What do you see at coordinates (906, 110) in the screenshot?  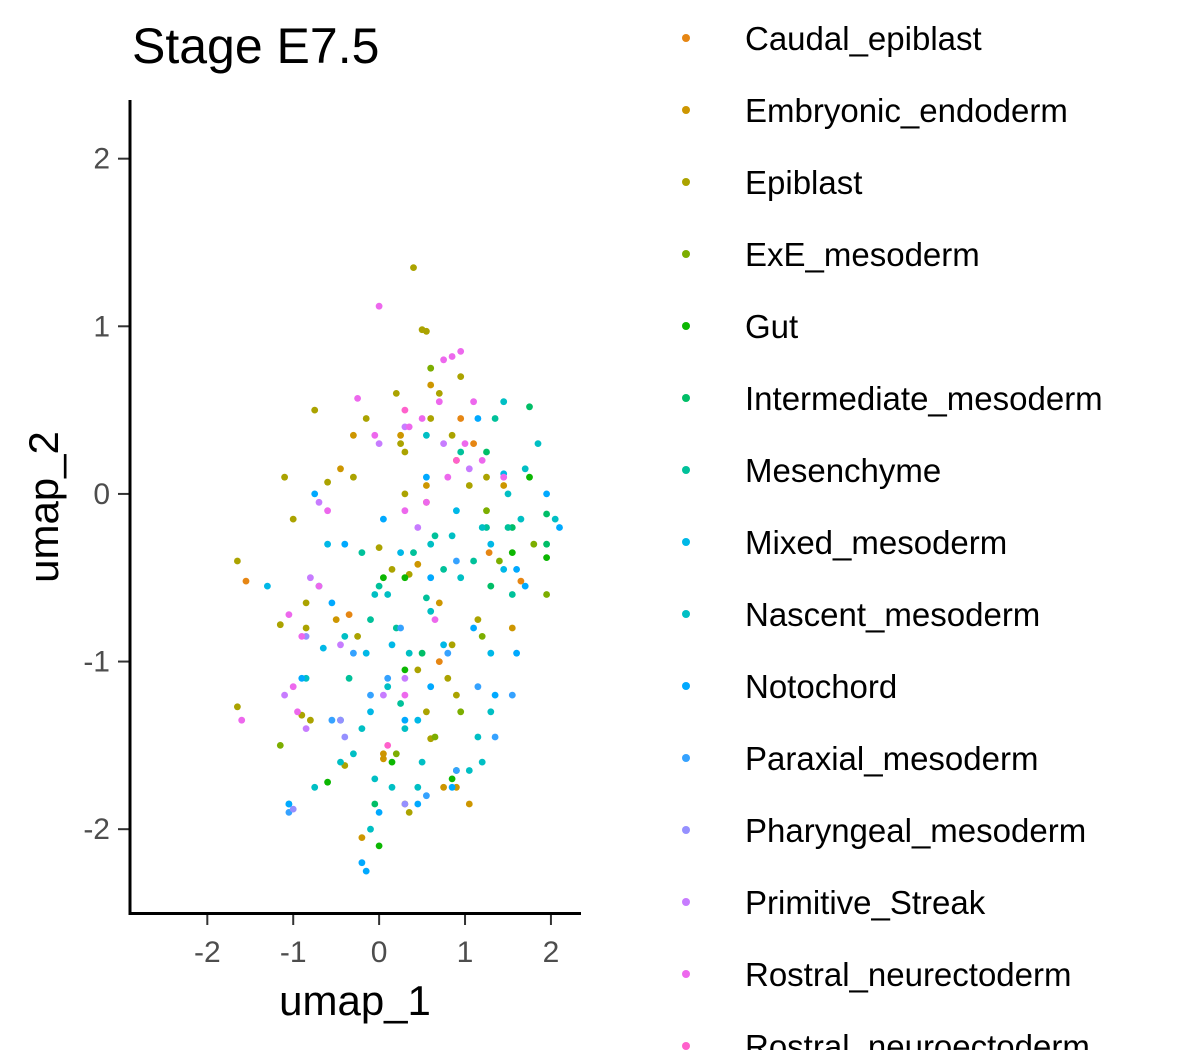 I see `legend-label-1: Embryonic_endoderm` at bounding box center [906, 110].